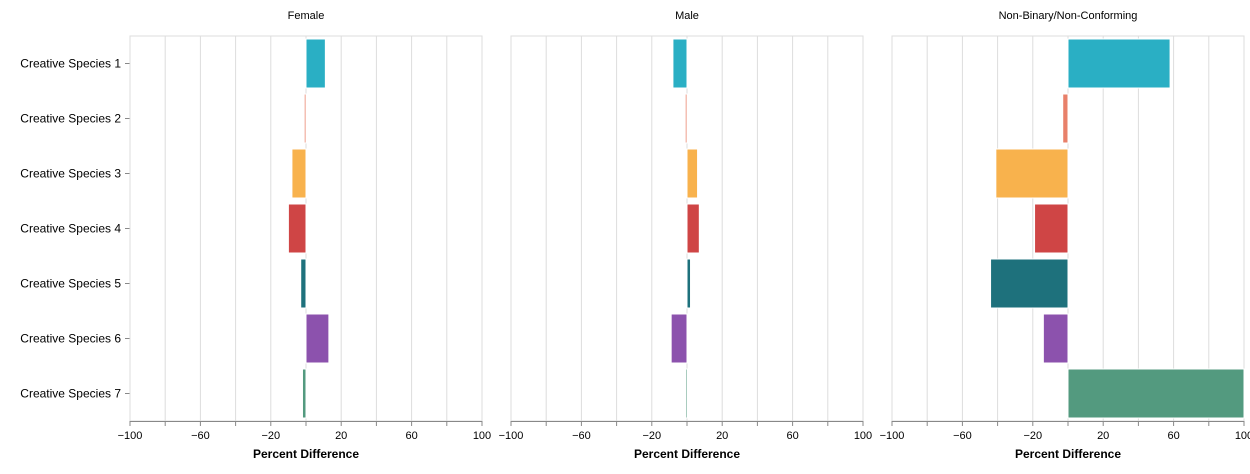  What do you see at coordinates (70, 119) in the screenshot?
I see `y-tick-label: Creative Species 2` at bounding box center [70, 119].